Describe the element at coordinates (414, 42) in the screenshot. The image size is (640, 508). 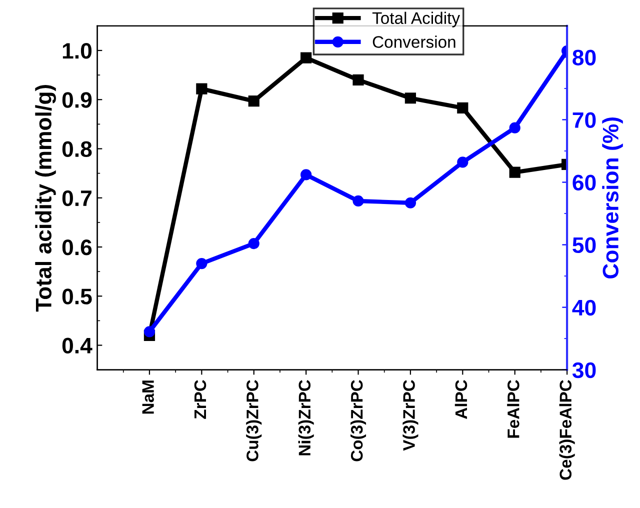
I see `legend-label: Conversion` at that location.